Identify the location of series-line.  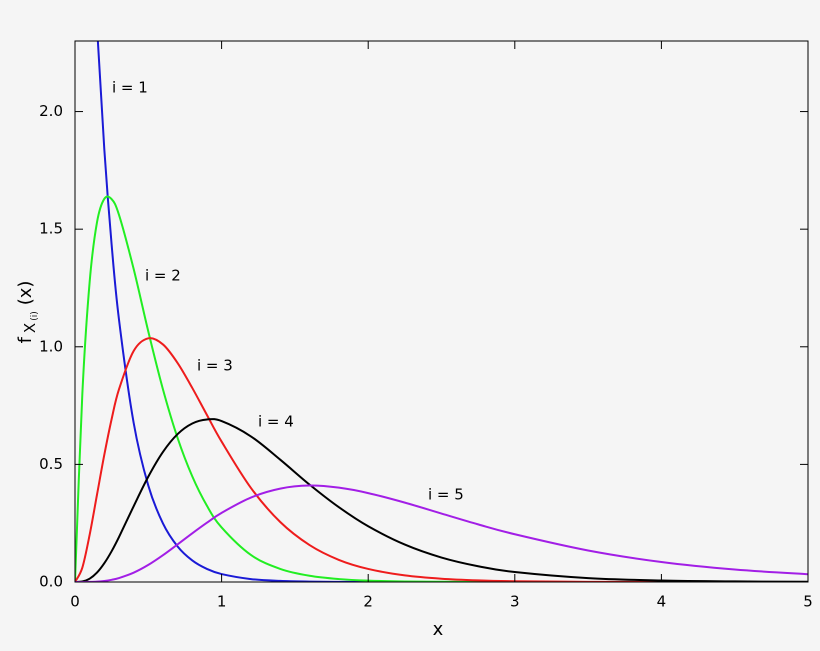
(441, 533).